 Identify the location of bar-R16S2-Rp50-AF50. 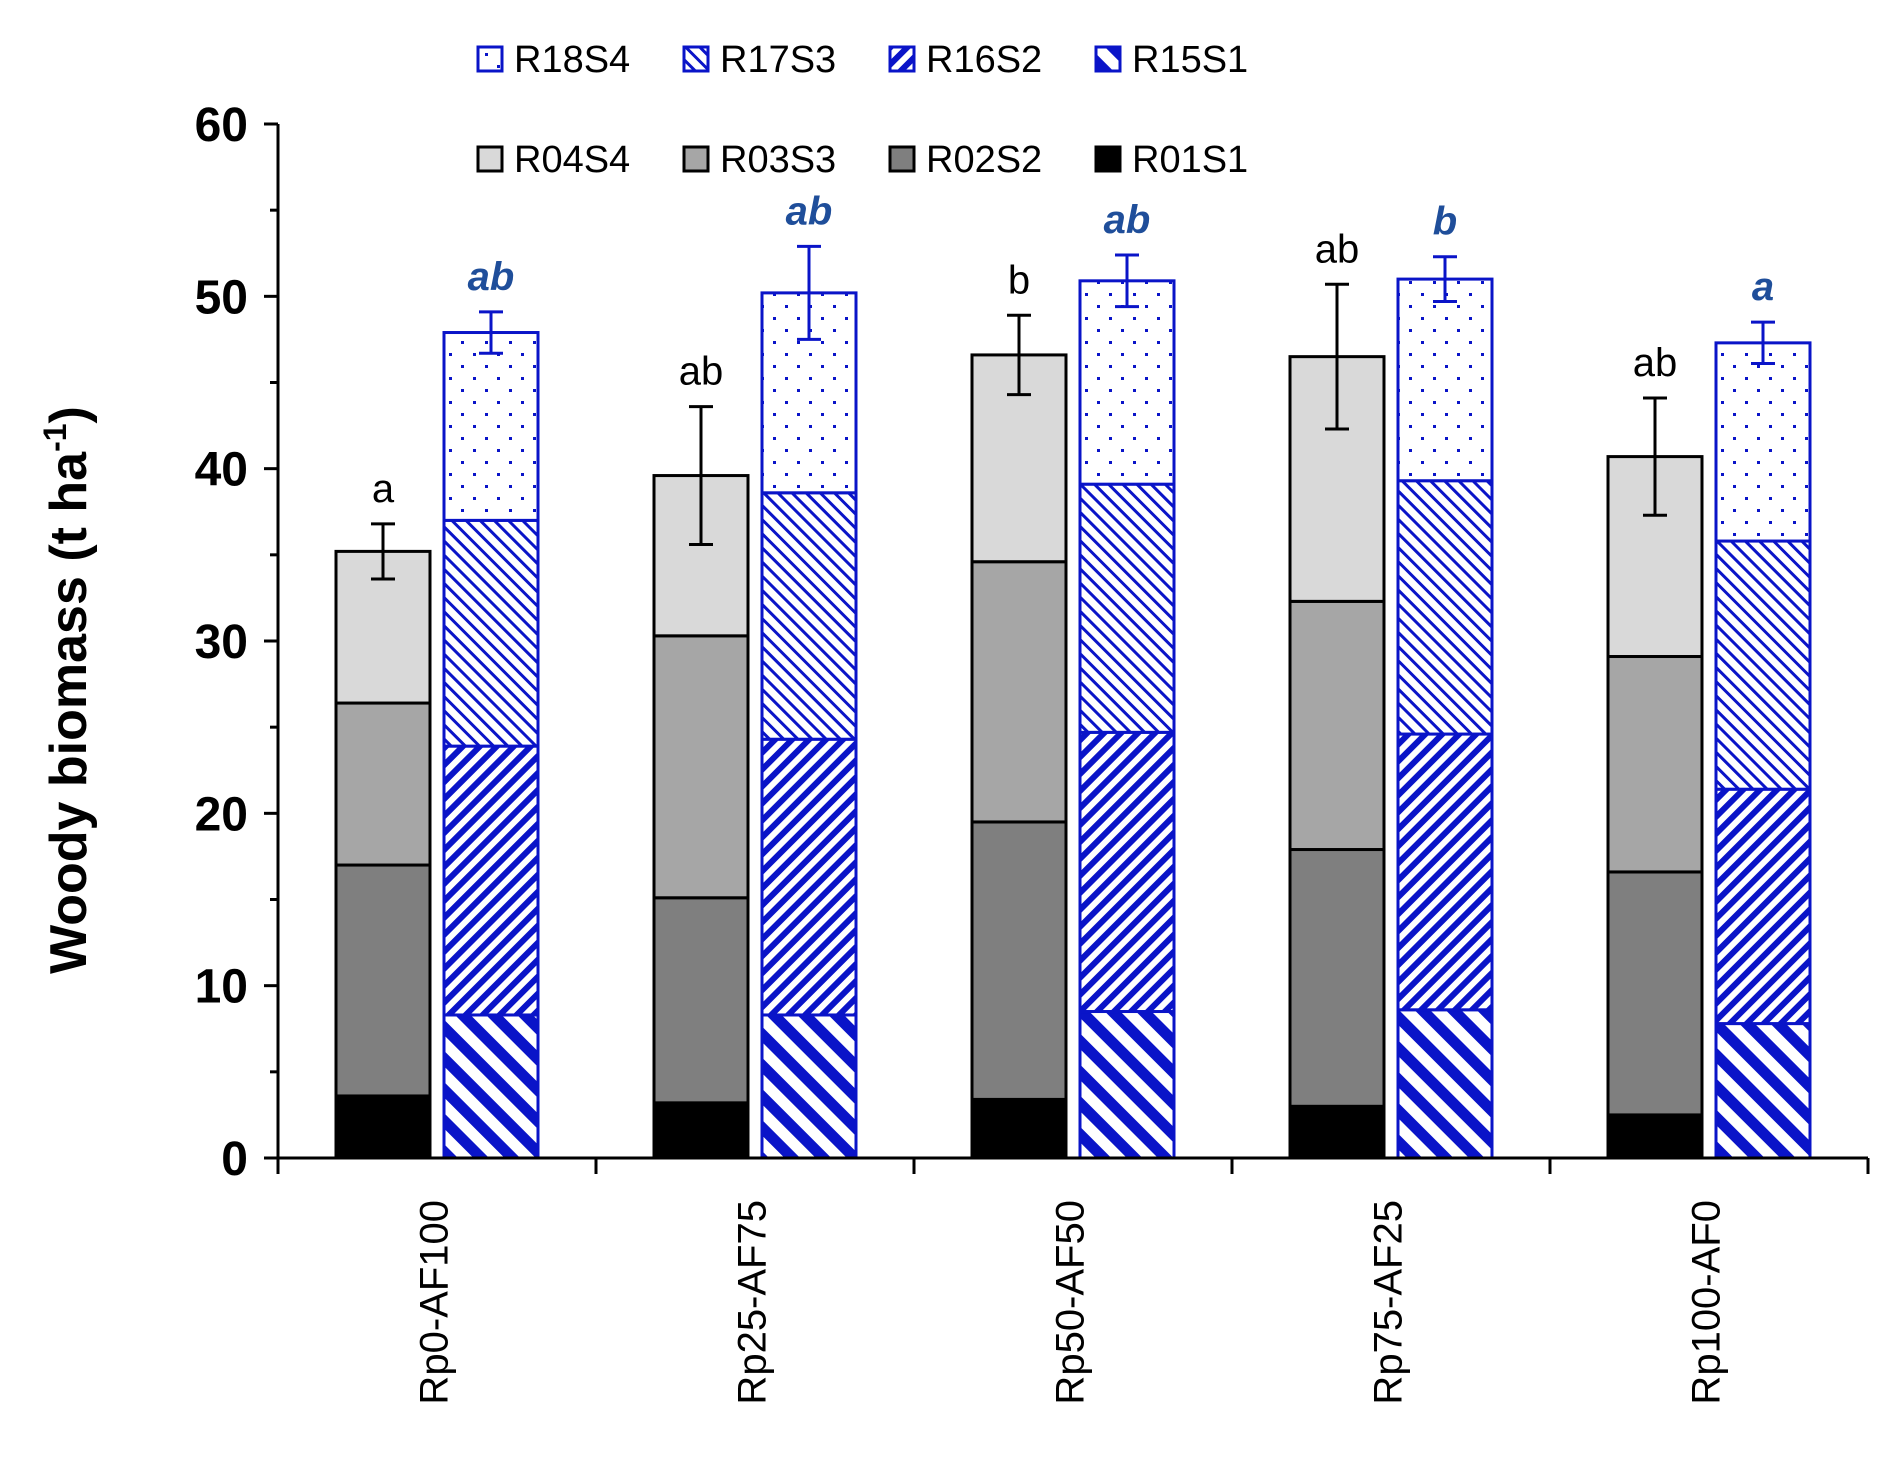
(1127, 872).